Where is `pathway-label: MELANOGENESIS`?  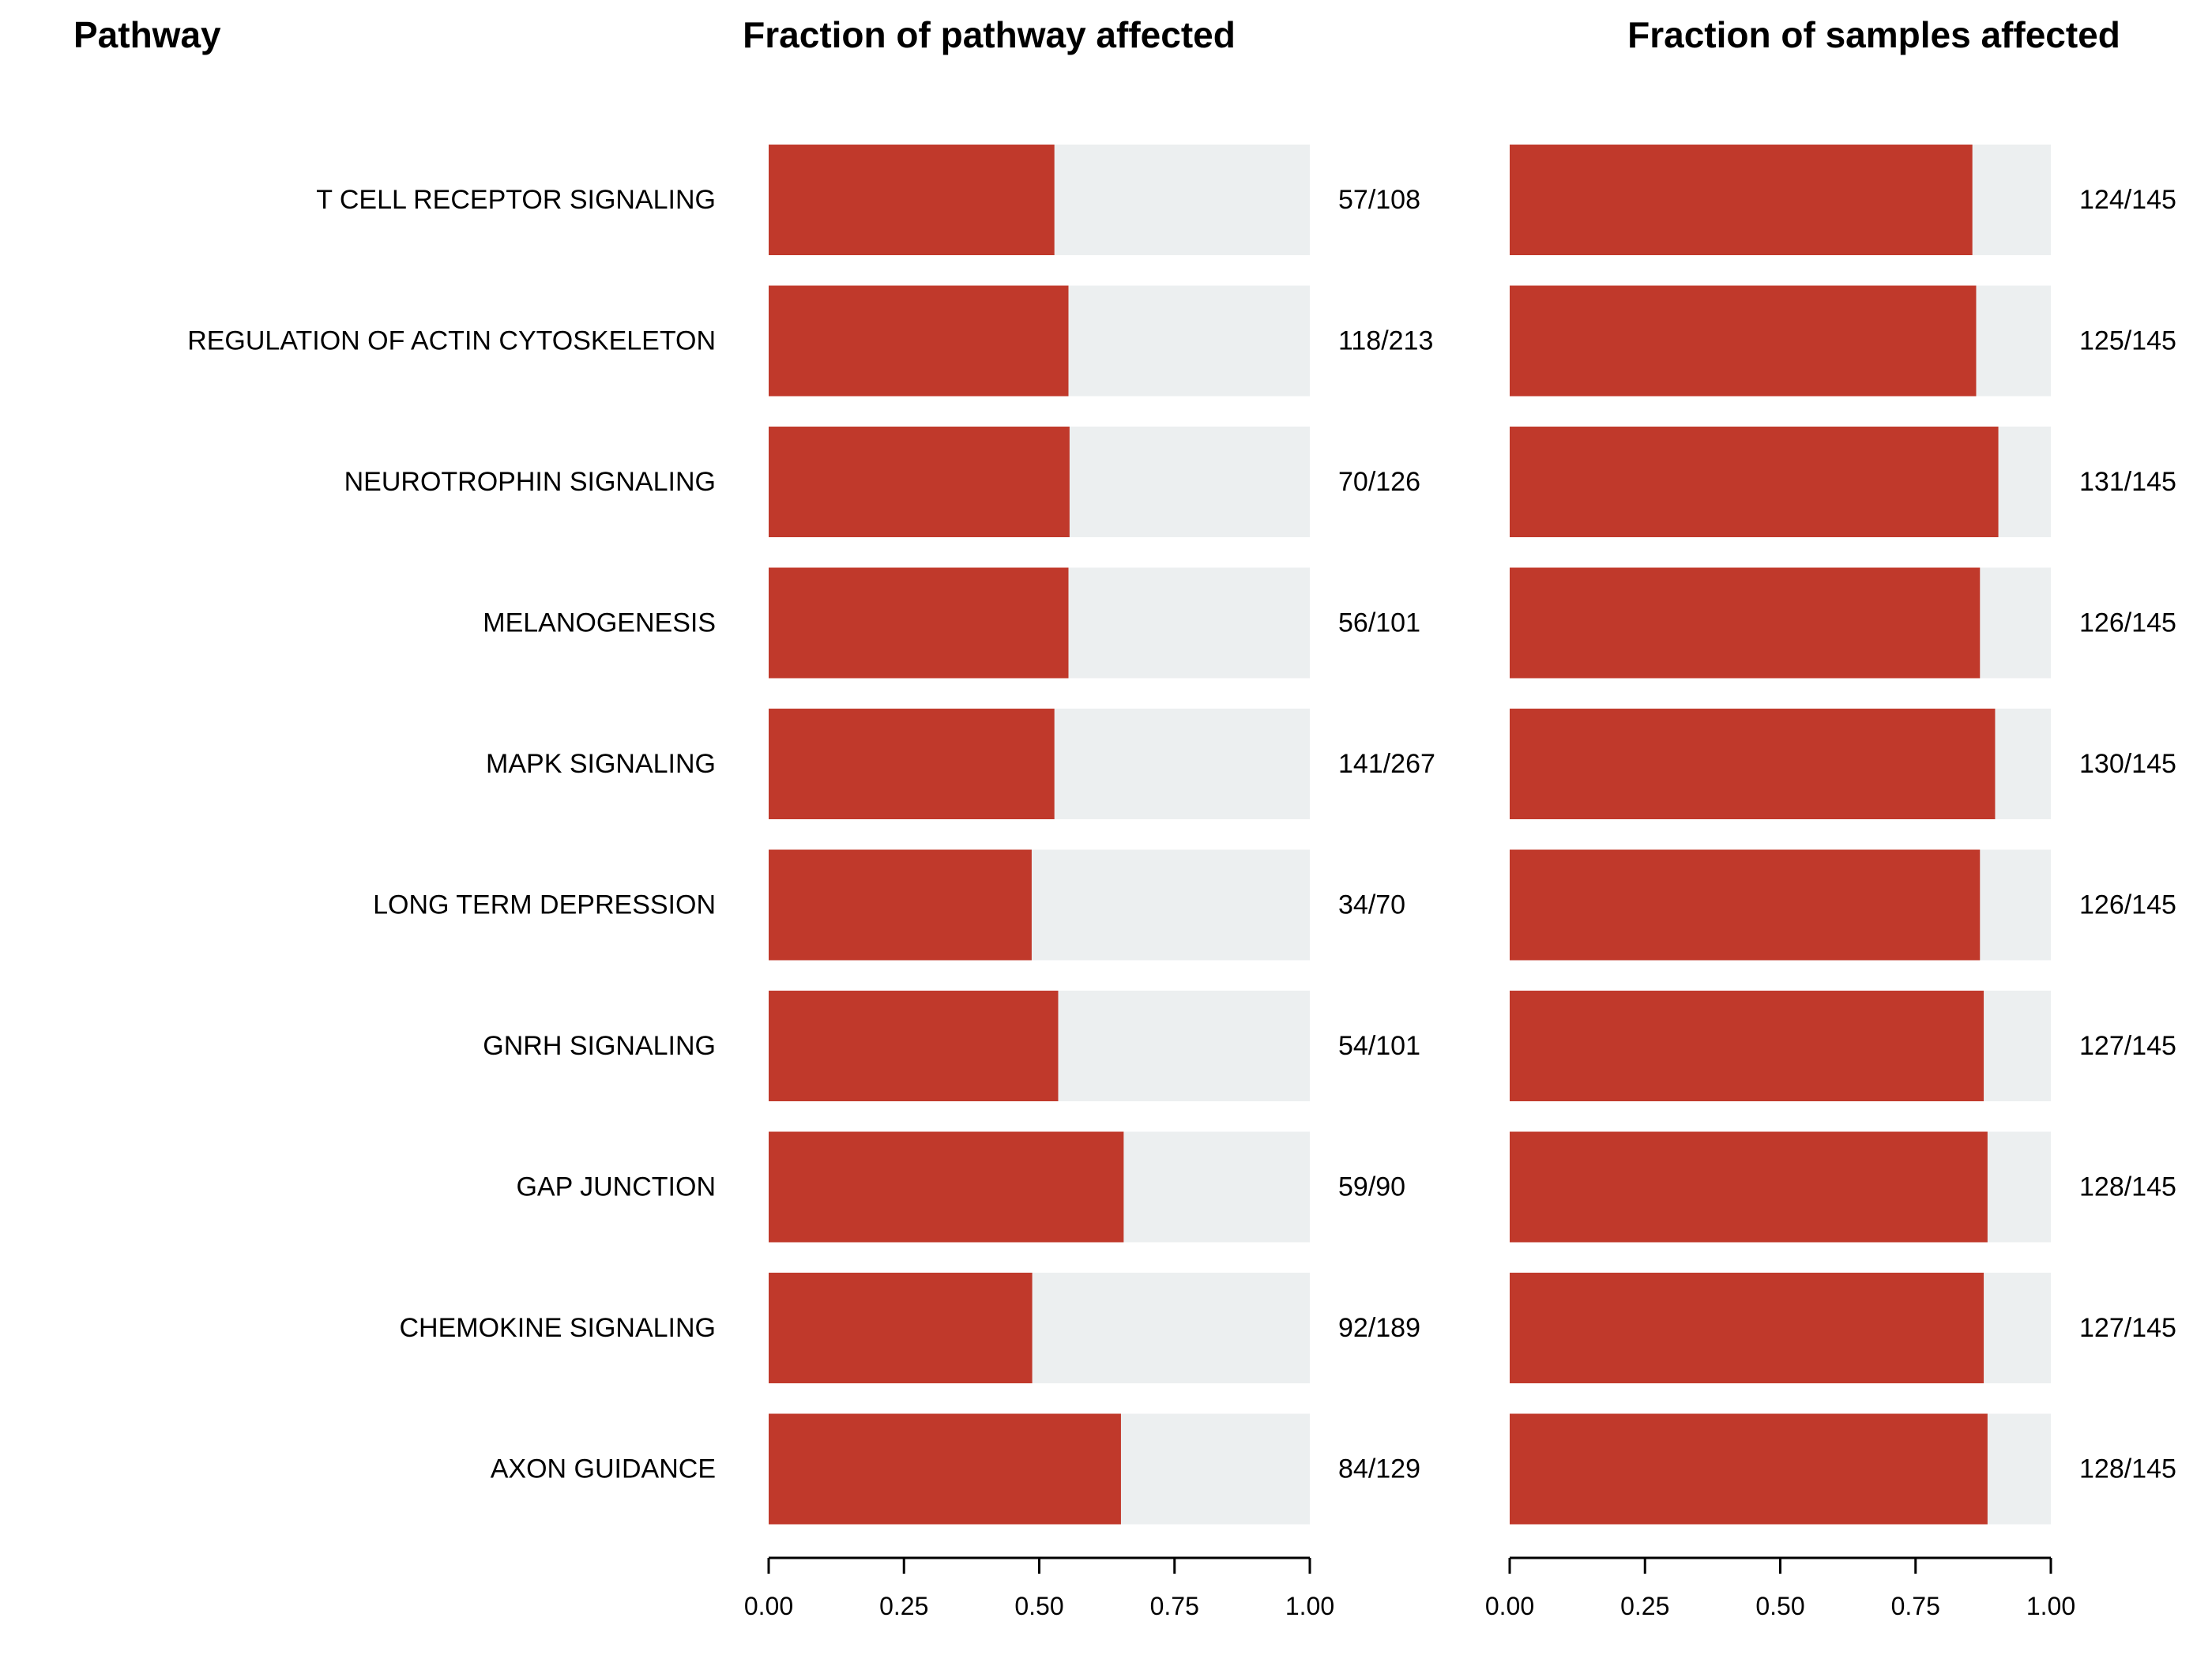
pathway-label: MELANOGENESIS is located at coordinates (599, 623).